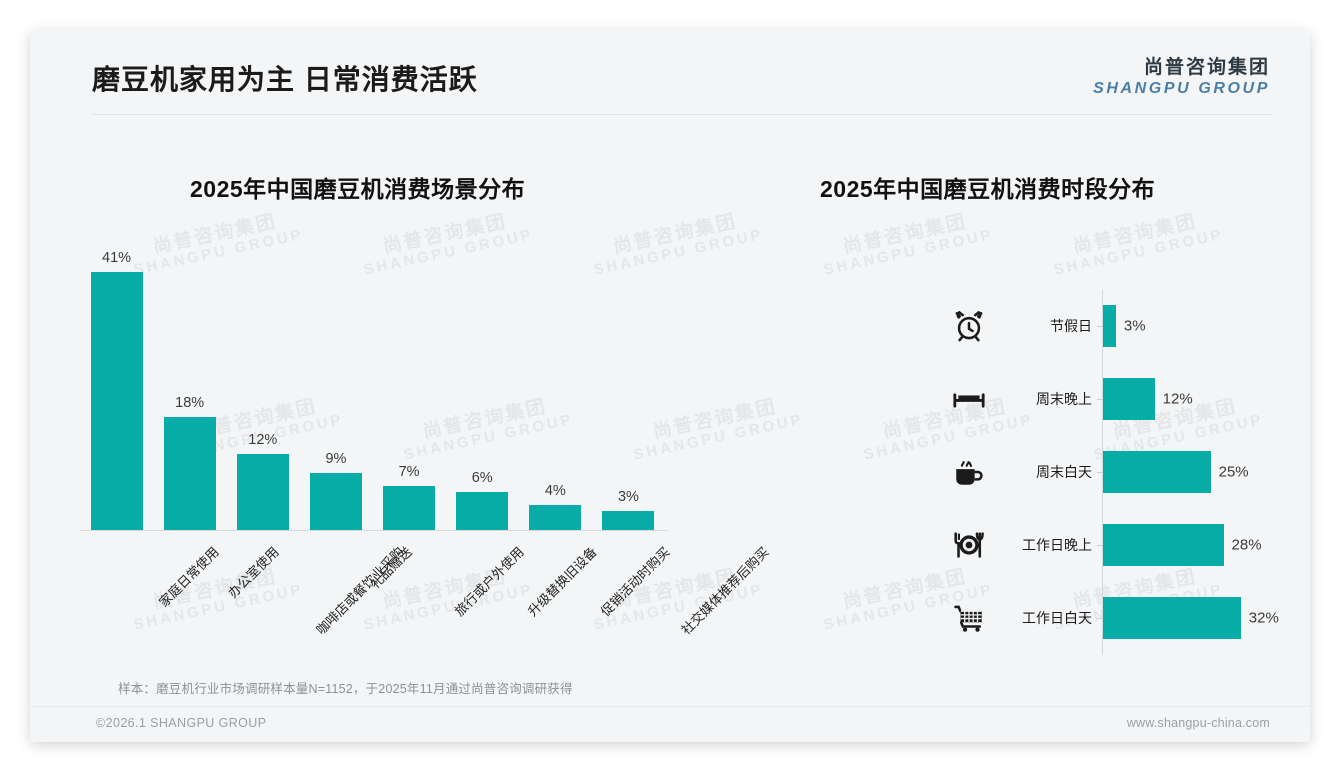  Describe the element at coordinates (1246, 545) in the screenshot. I see `timeslot-bar-value: 28%` at that location.